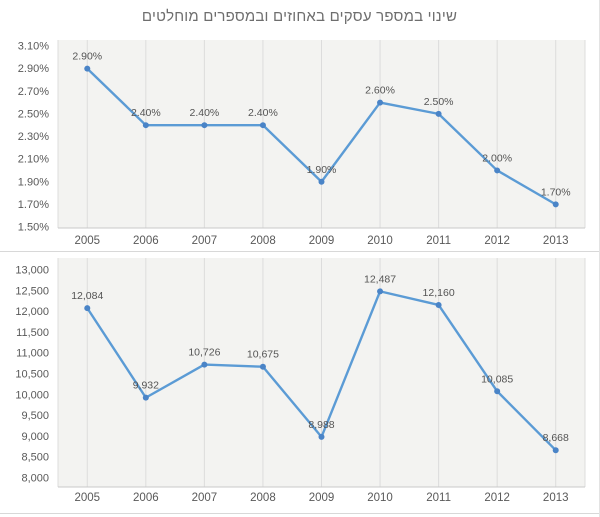  What do you see at coordinates (35, 416) in the screenshot?
I see `y-axis-tick-label: 9,500` at bounding box center [35, 416].